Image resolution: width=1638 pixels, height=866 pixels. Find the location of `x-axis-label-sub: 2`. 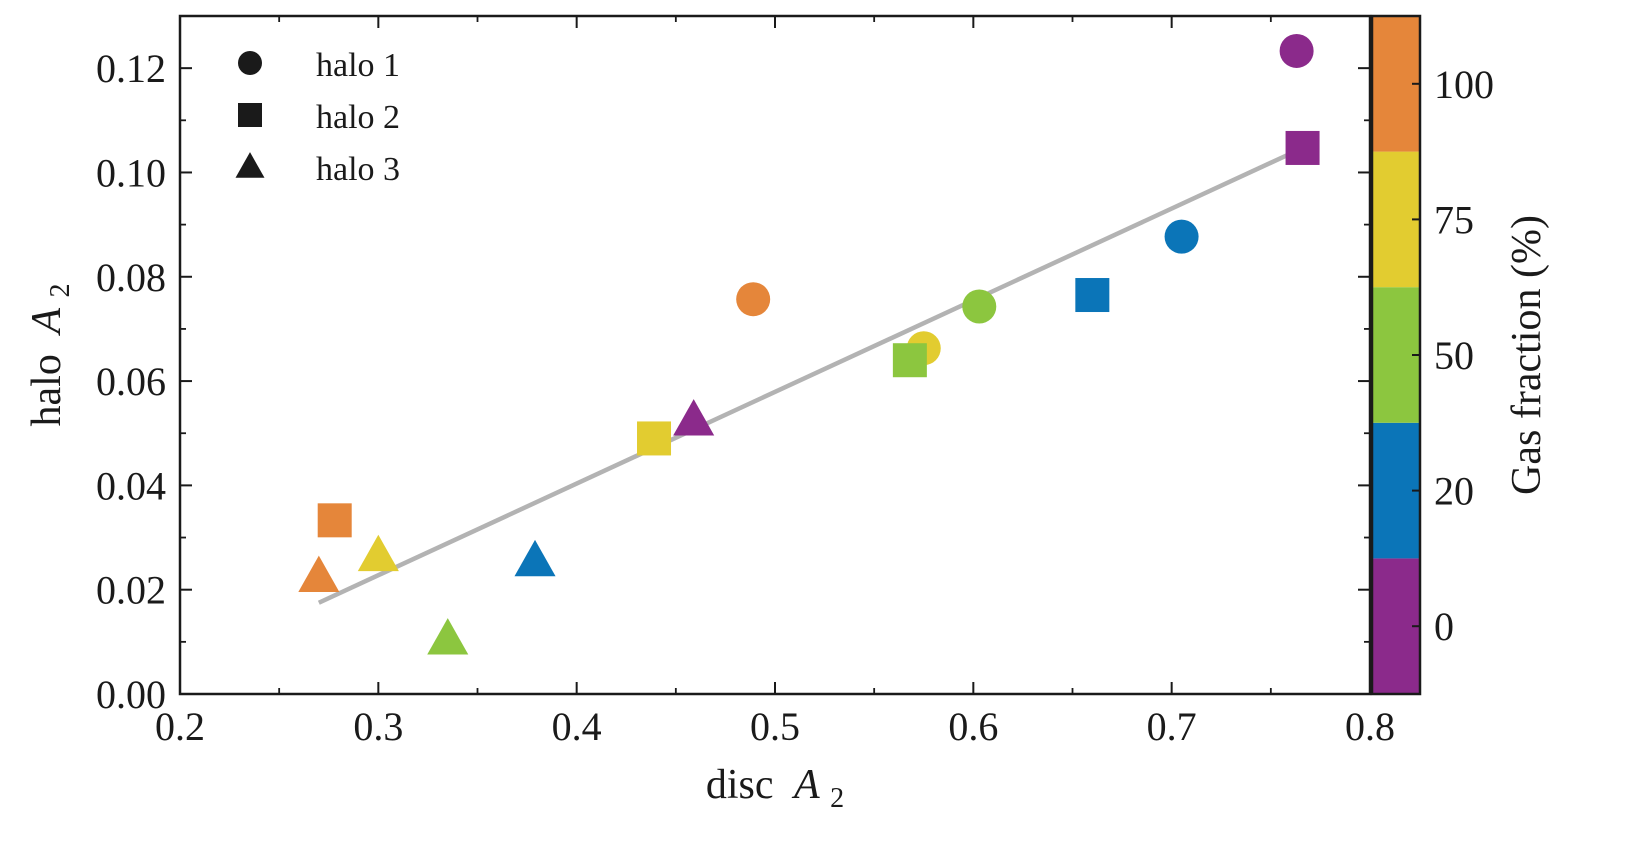

x-axis-label-sub: 2 is located at coordinates (837, 798).